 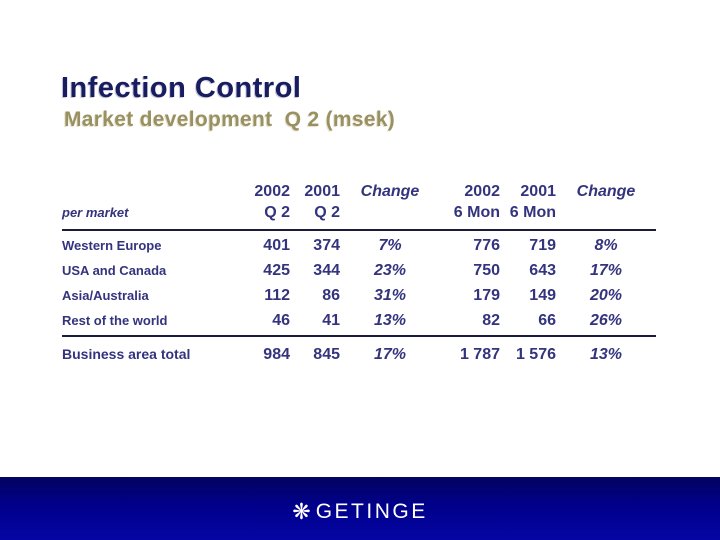 What do you see at coordinates (359, 295) in the screenshot?
I see `table-row-asia-australia: Asia/Australia 112 86 31% 179 149 20%` at bounding box center [359, 295].